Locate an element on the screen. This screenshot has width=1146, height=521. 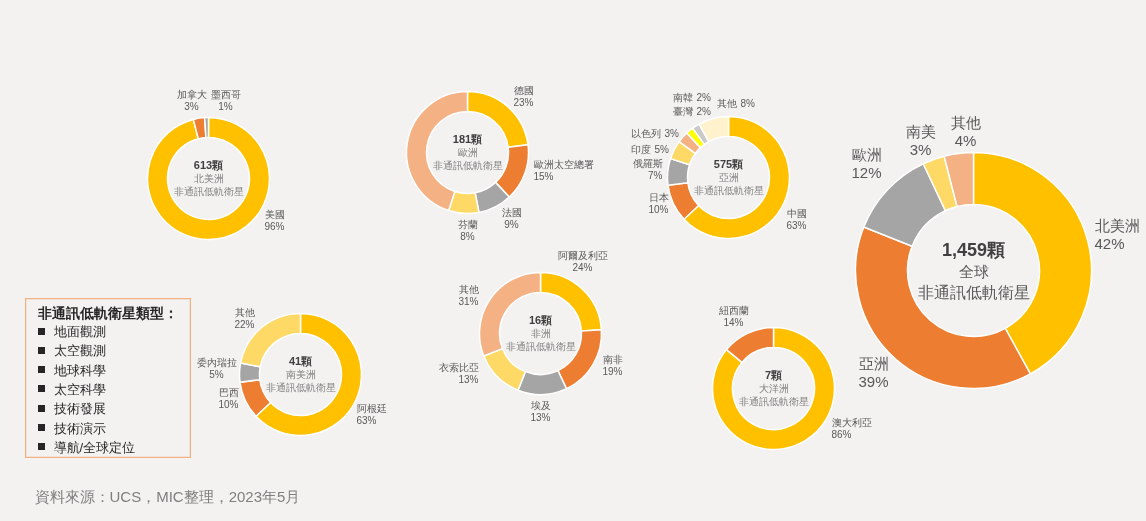
data-label: 12% is located at coordinates (866, 172).